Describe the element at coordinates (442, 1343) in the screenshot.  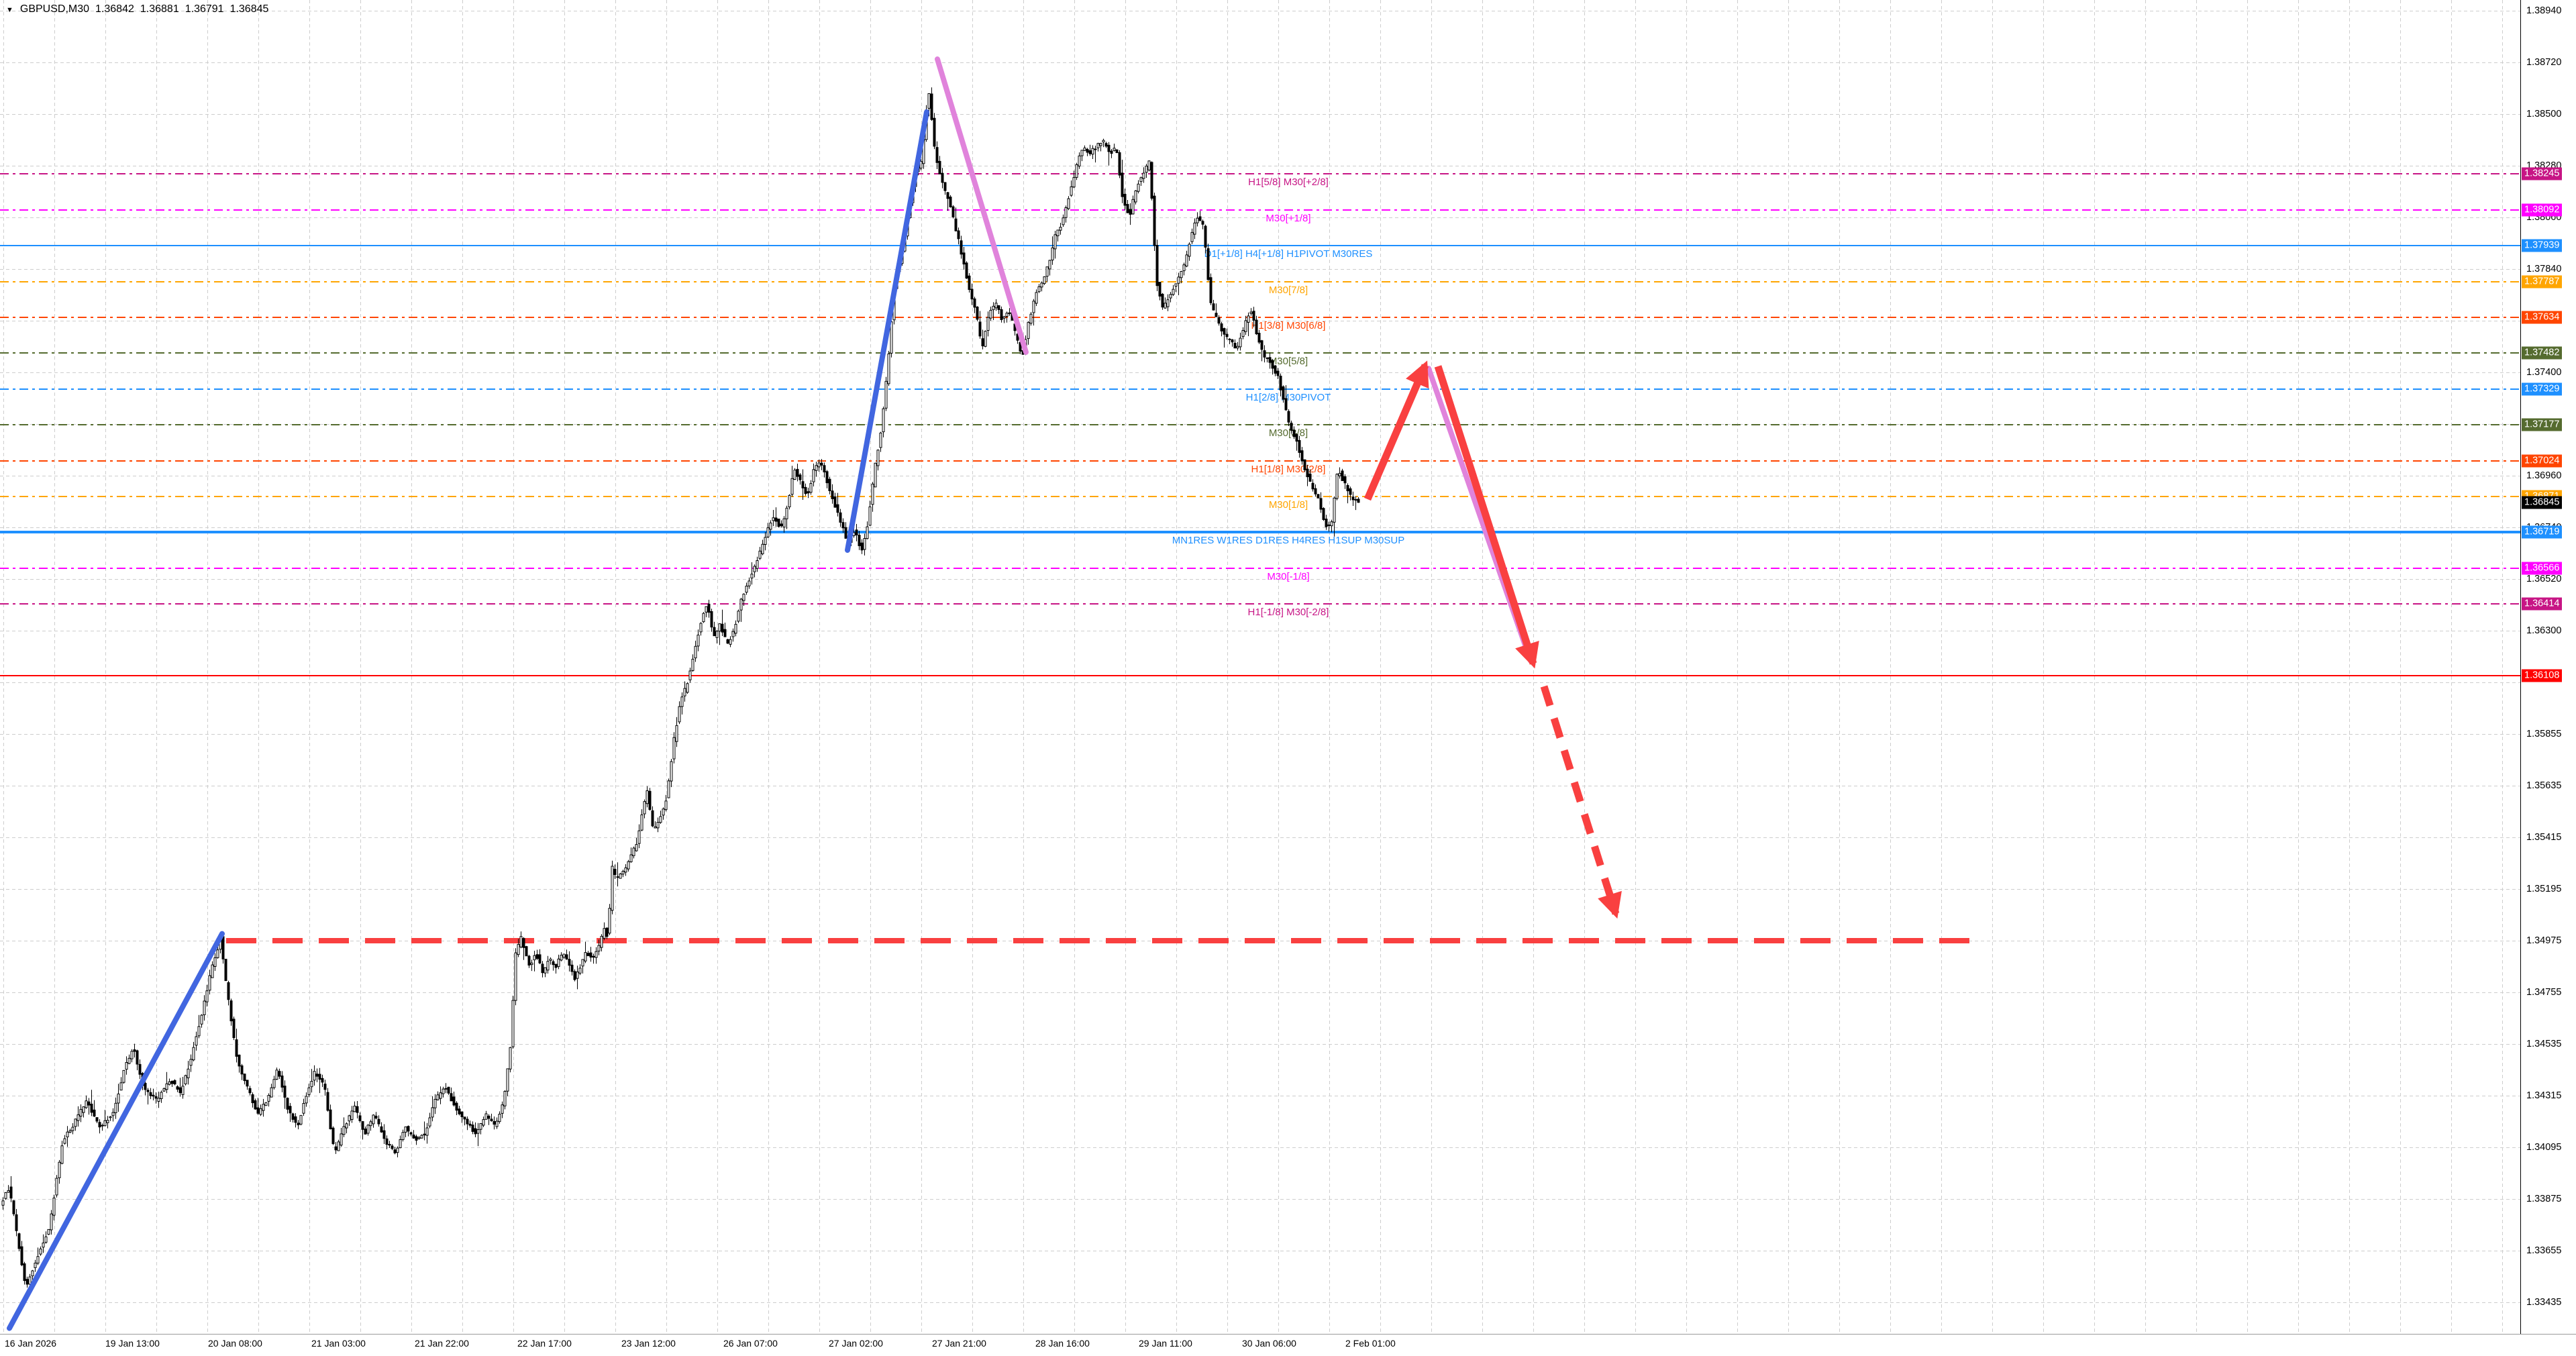
I see `time-axis-label: 21 Jan 22:00` at that location.